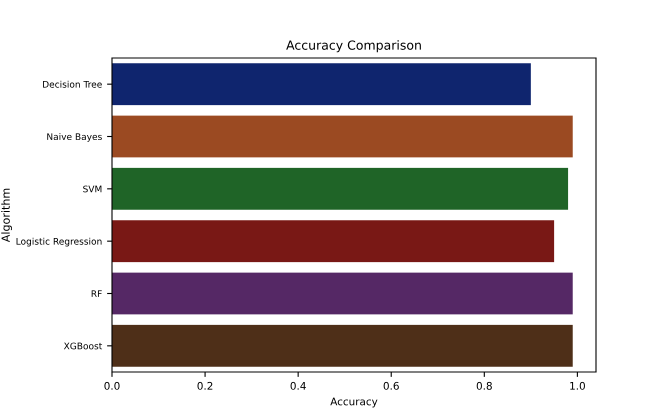 Image resolution: width=652 pixels, height=411 pixels. Describe the element at coordinates (97, 293) in the screenshot. I see `y-tick-label: RF` at that location.